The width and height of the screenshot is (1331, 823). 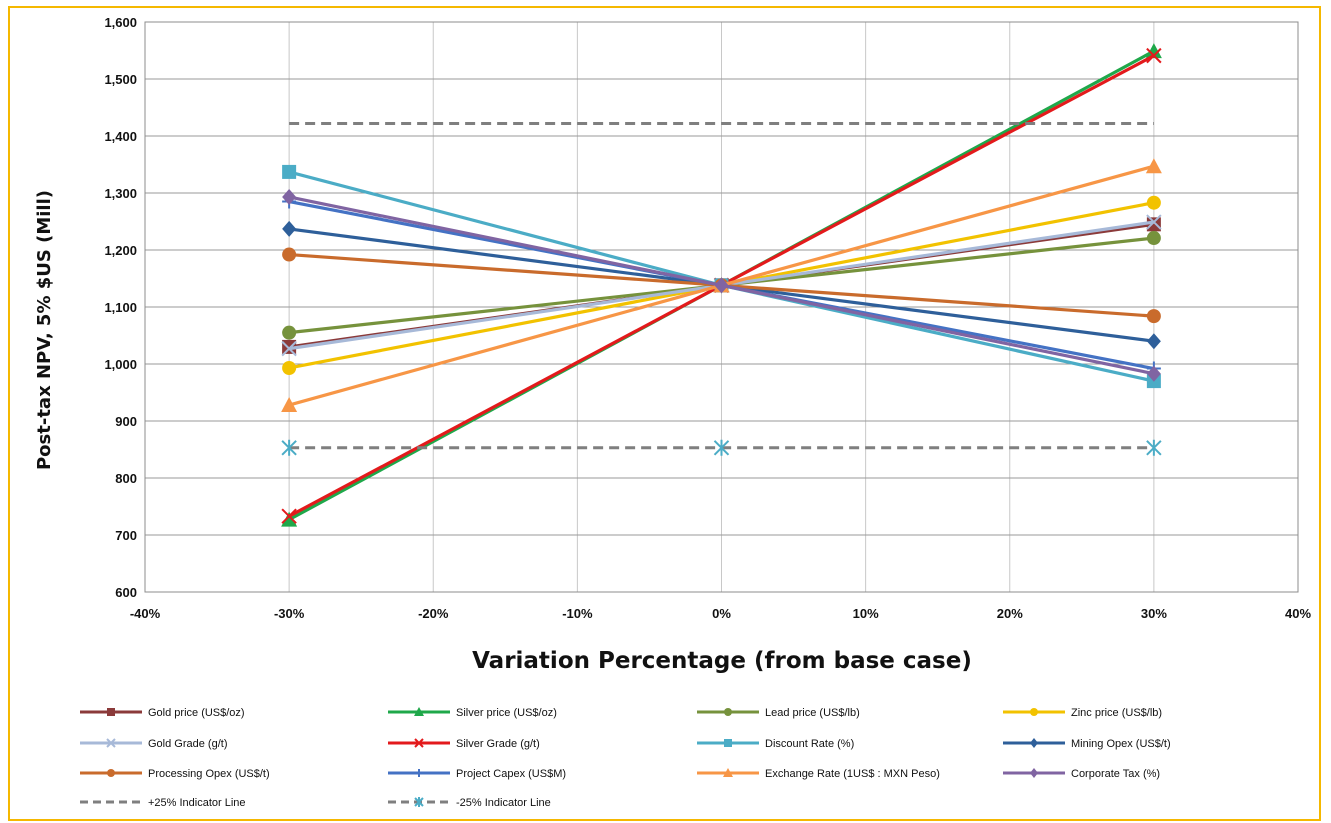 I want to click on y-tick-label: 1,500, so click(x=120, y=79).